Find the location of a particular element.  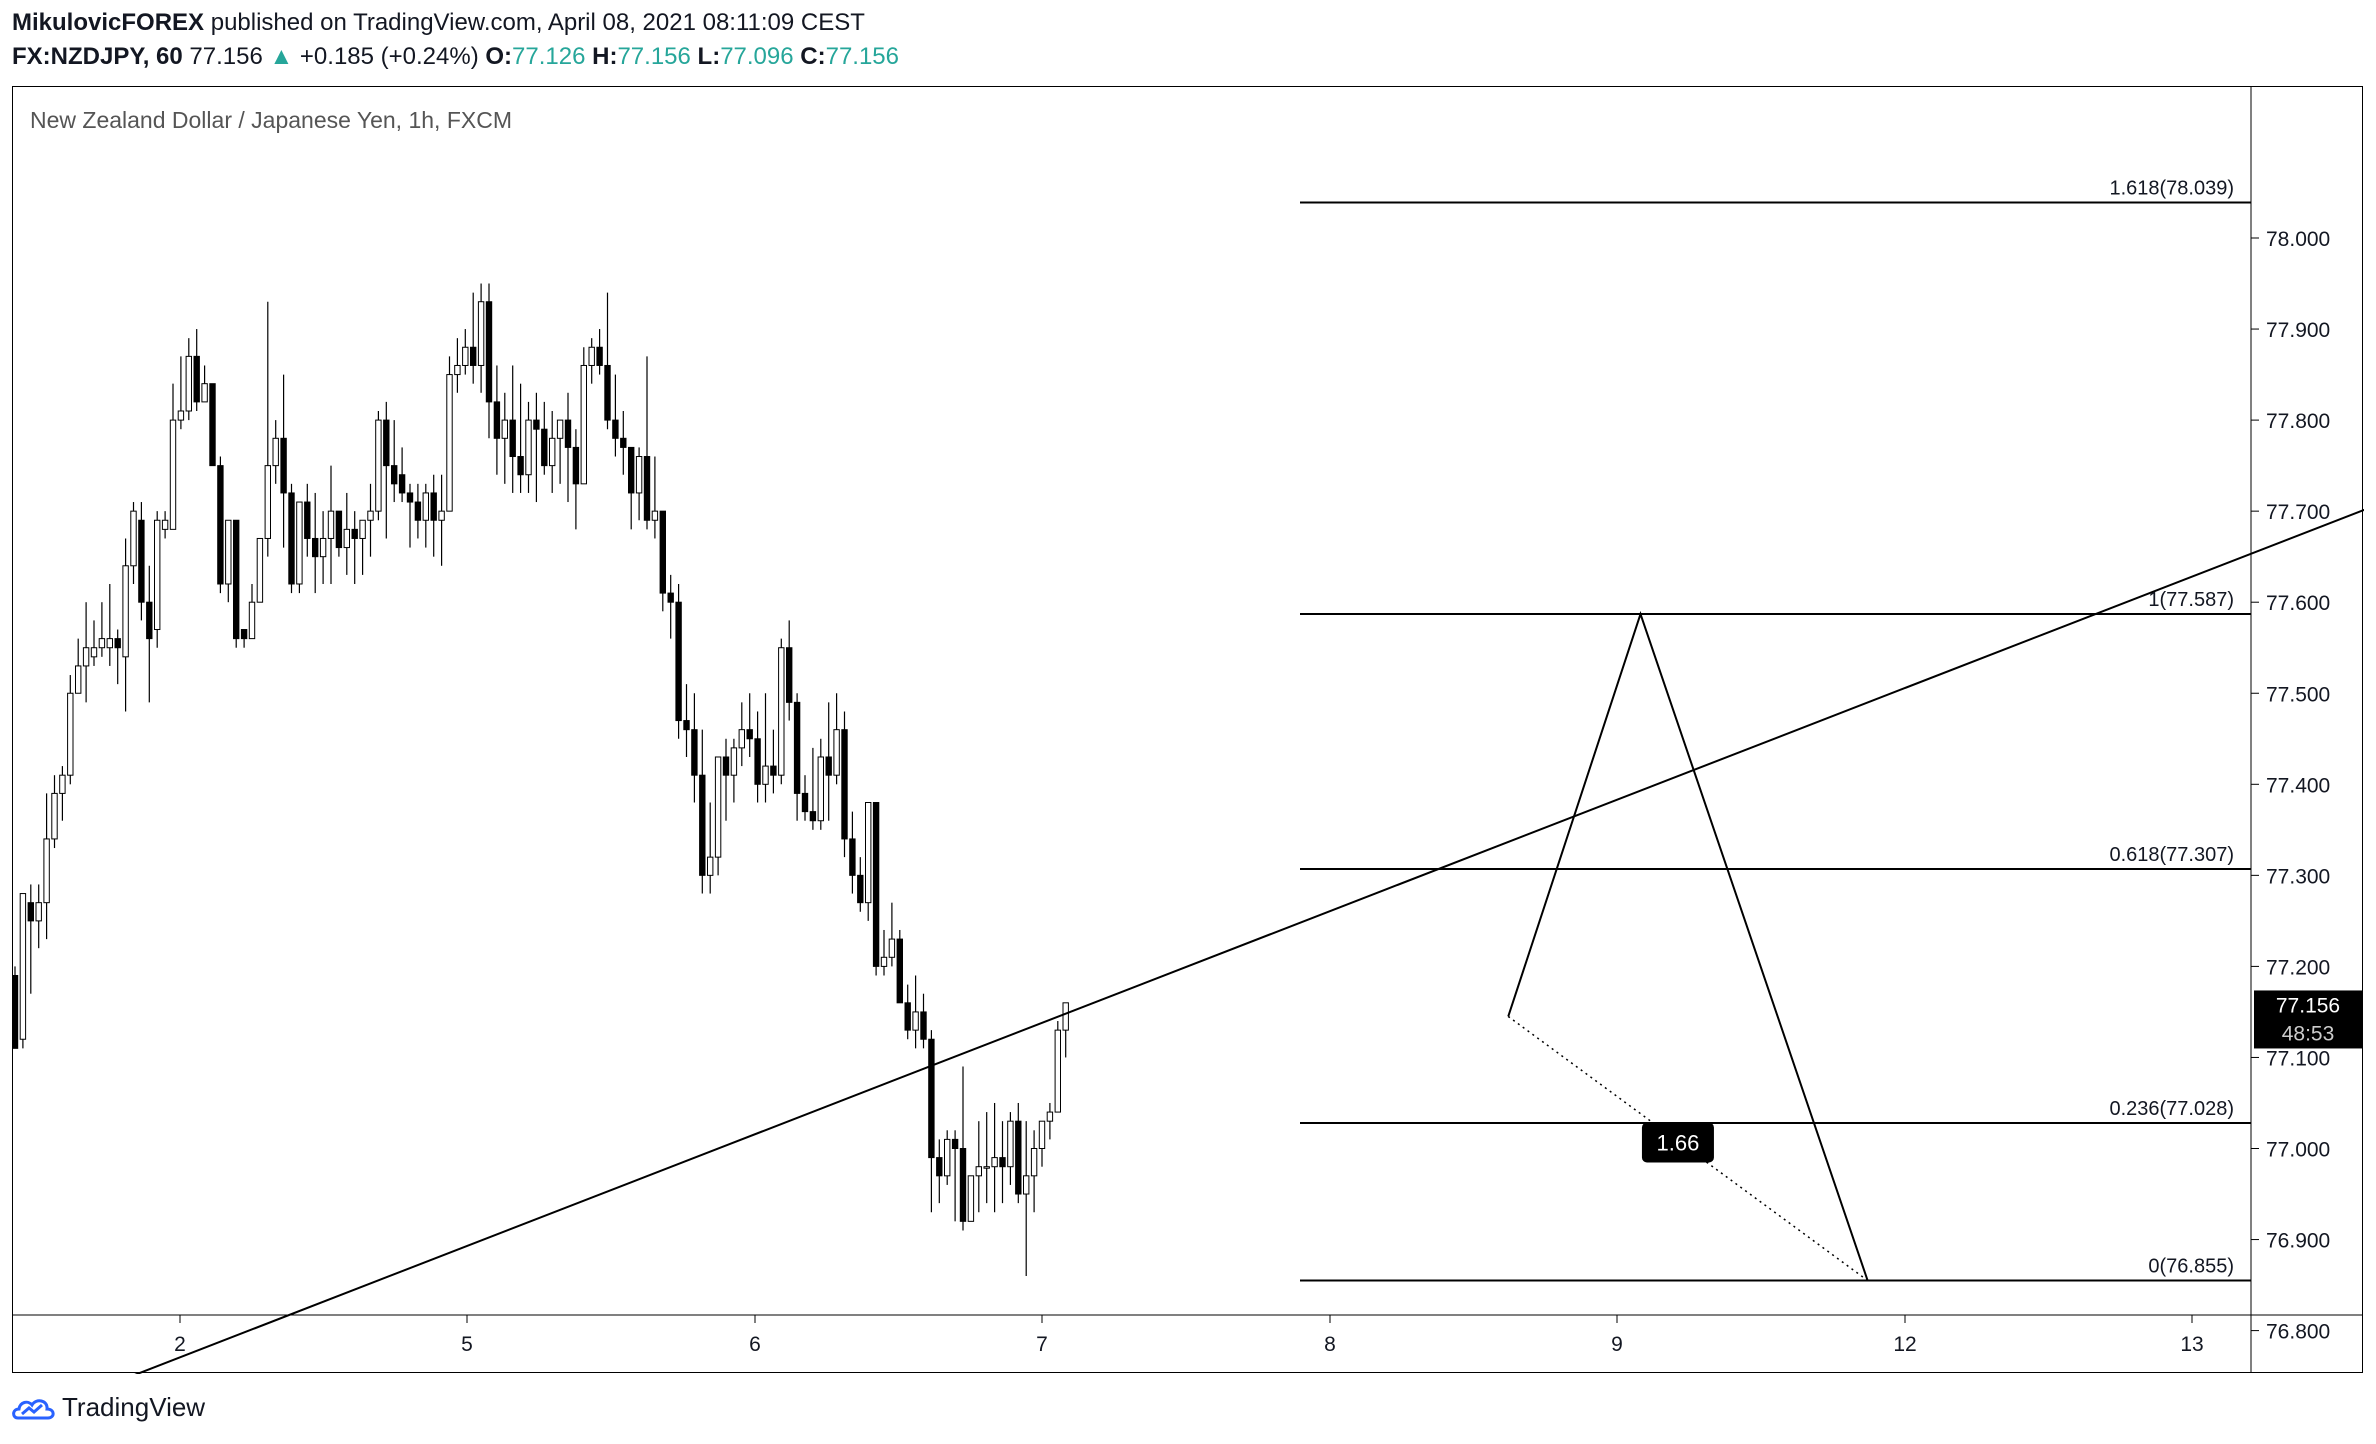

time-axis: 2 5 6 7 8 9 12 13 is located at coordinates (1189, 1335).